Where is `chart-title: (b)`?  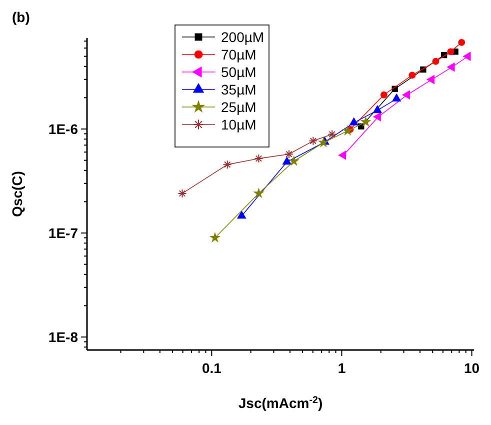
chart-title: (b) is located at coordinates (21, 17).